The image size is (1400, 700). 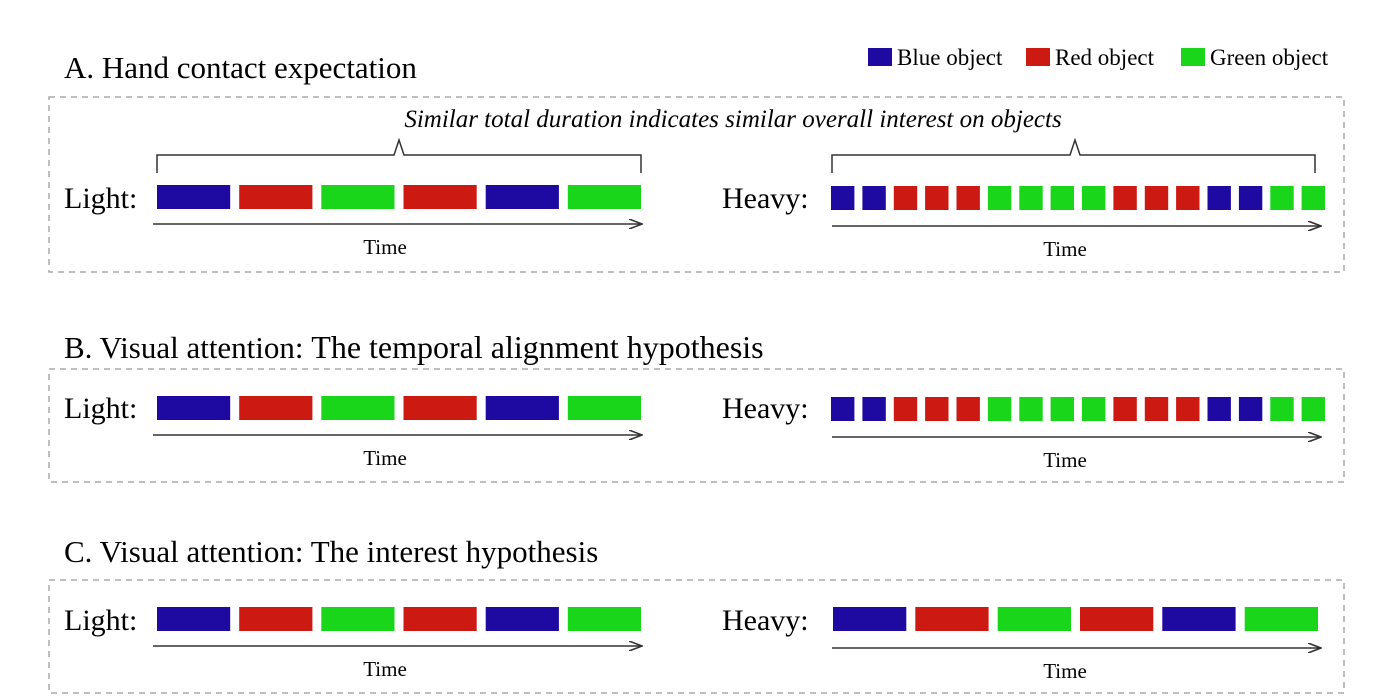 What do you see at coordinates (385, 247) in the screenshot?
I see `panel-a-light-time-label: Time` at bounding box center [385, 247].